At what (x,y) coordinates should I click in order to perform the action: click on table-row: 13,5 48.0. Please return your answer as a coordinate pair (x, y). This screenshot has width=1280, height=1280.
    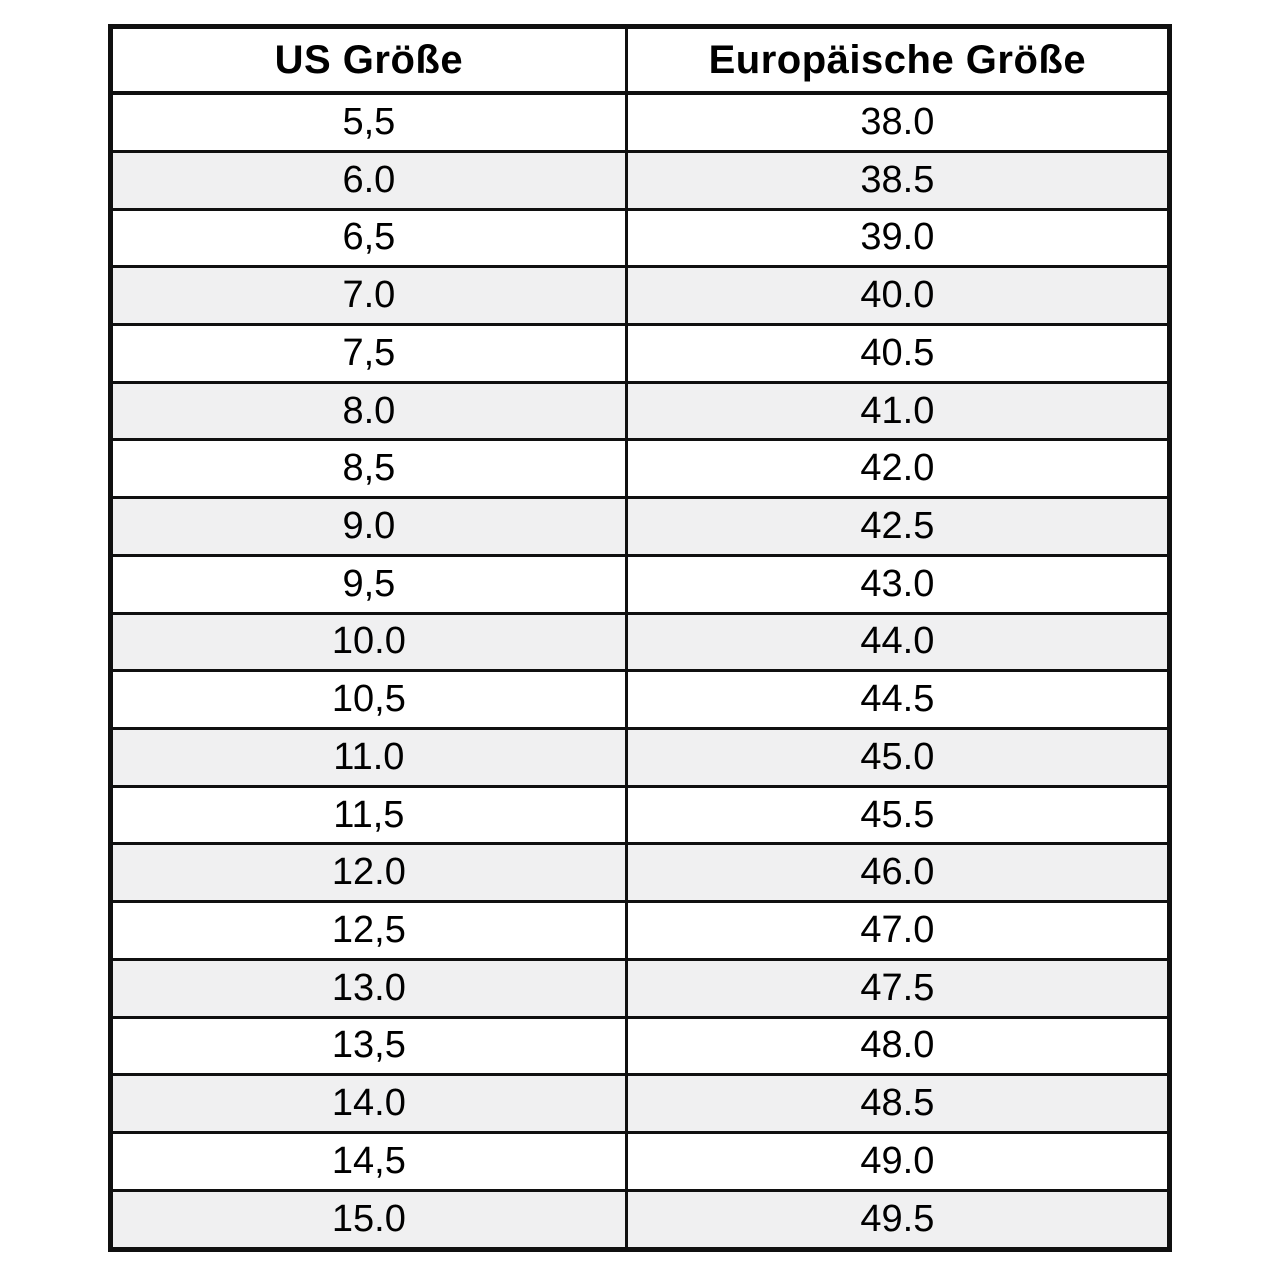
    Looking at the image, I should click on (640, 1046).